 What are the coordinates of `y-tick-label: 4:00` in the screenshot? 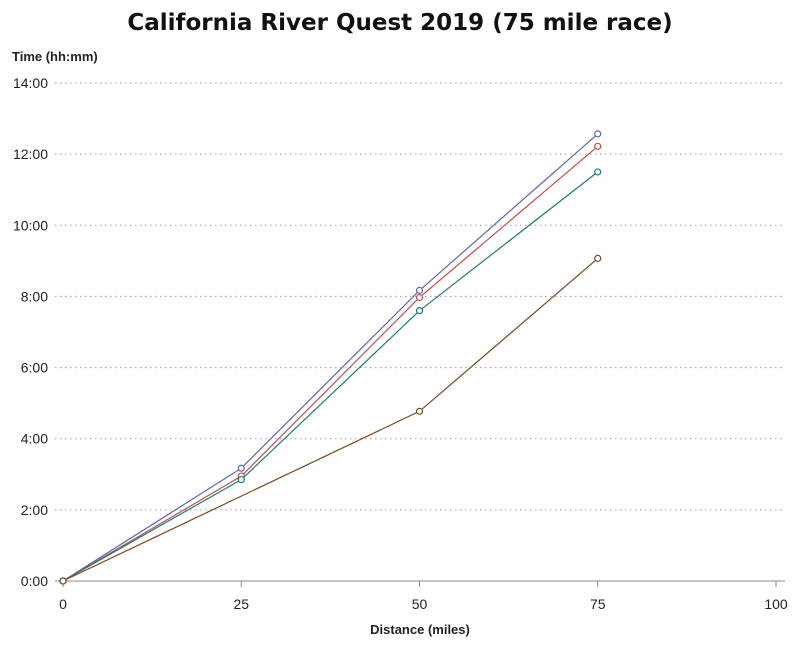 It's located at (34, 439).